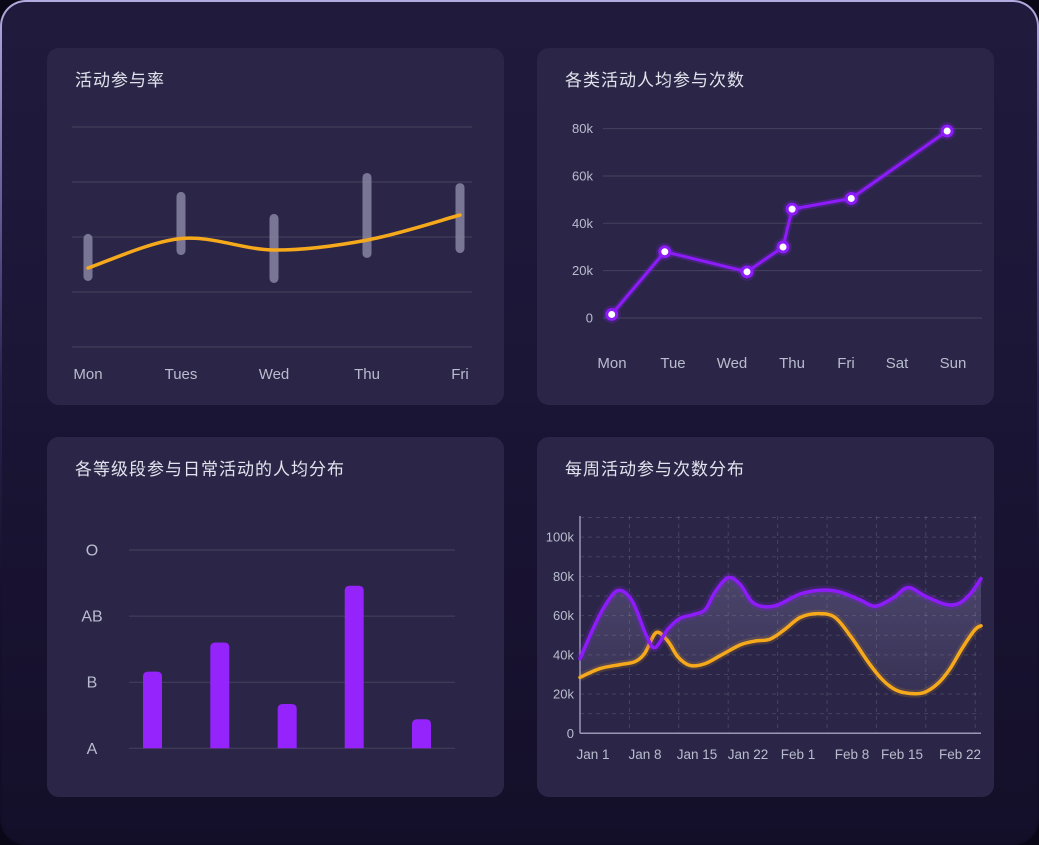 The width and height of the screenshot is (1039, 845). Describe the element at coordinates (697, 754) in the screenshot. I see `x-tick-label: Jan 15` at that location.